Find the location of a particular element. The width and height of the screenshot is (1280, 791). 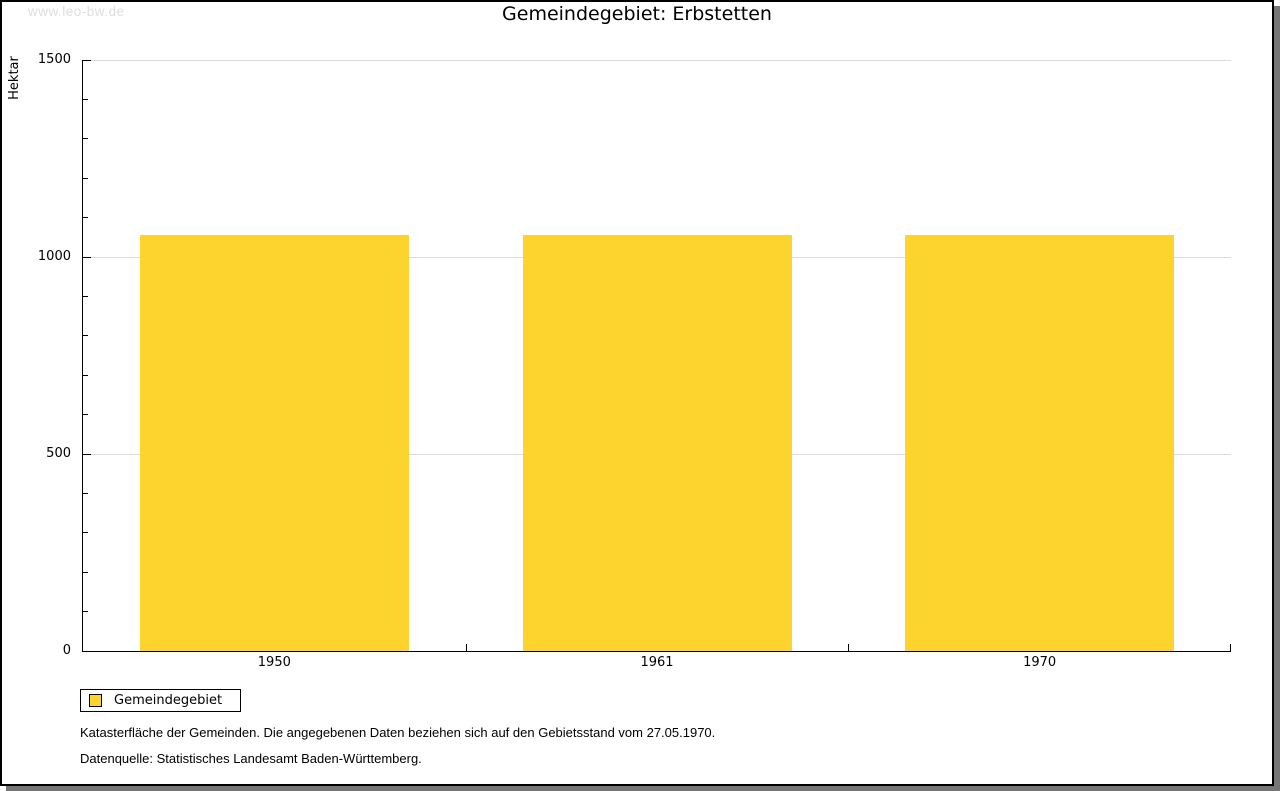

y-axis-label: Hektar is located at coordinates (14, 78).